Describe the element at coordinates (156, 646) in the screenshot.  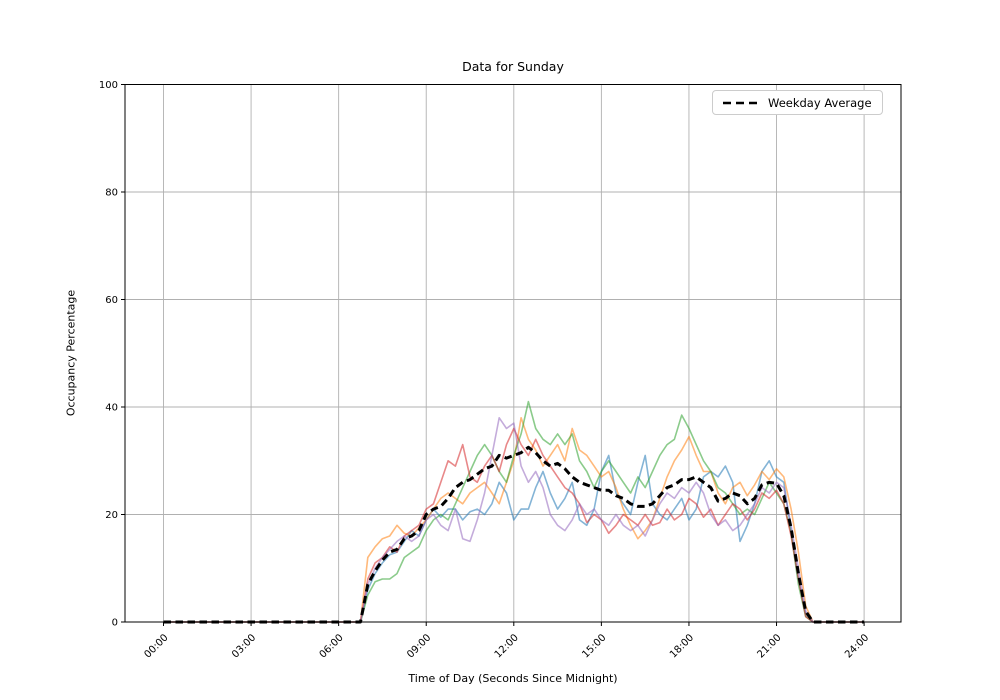
I see `x-tick-label: 00:00` at that location.